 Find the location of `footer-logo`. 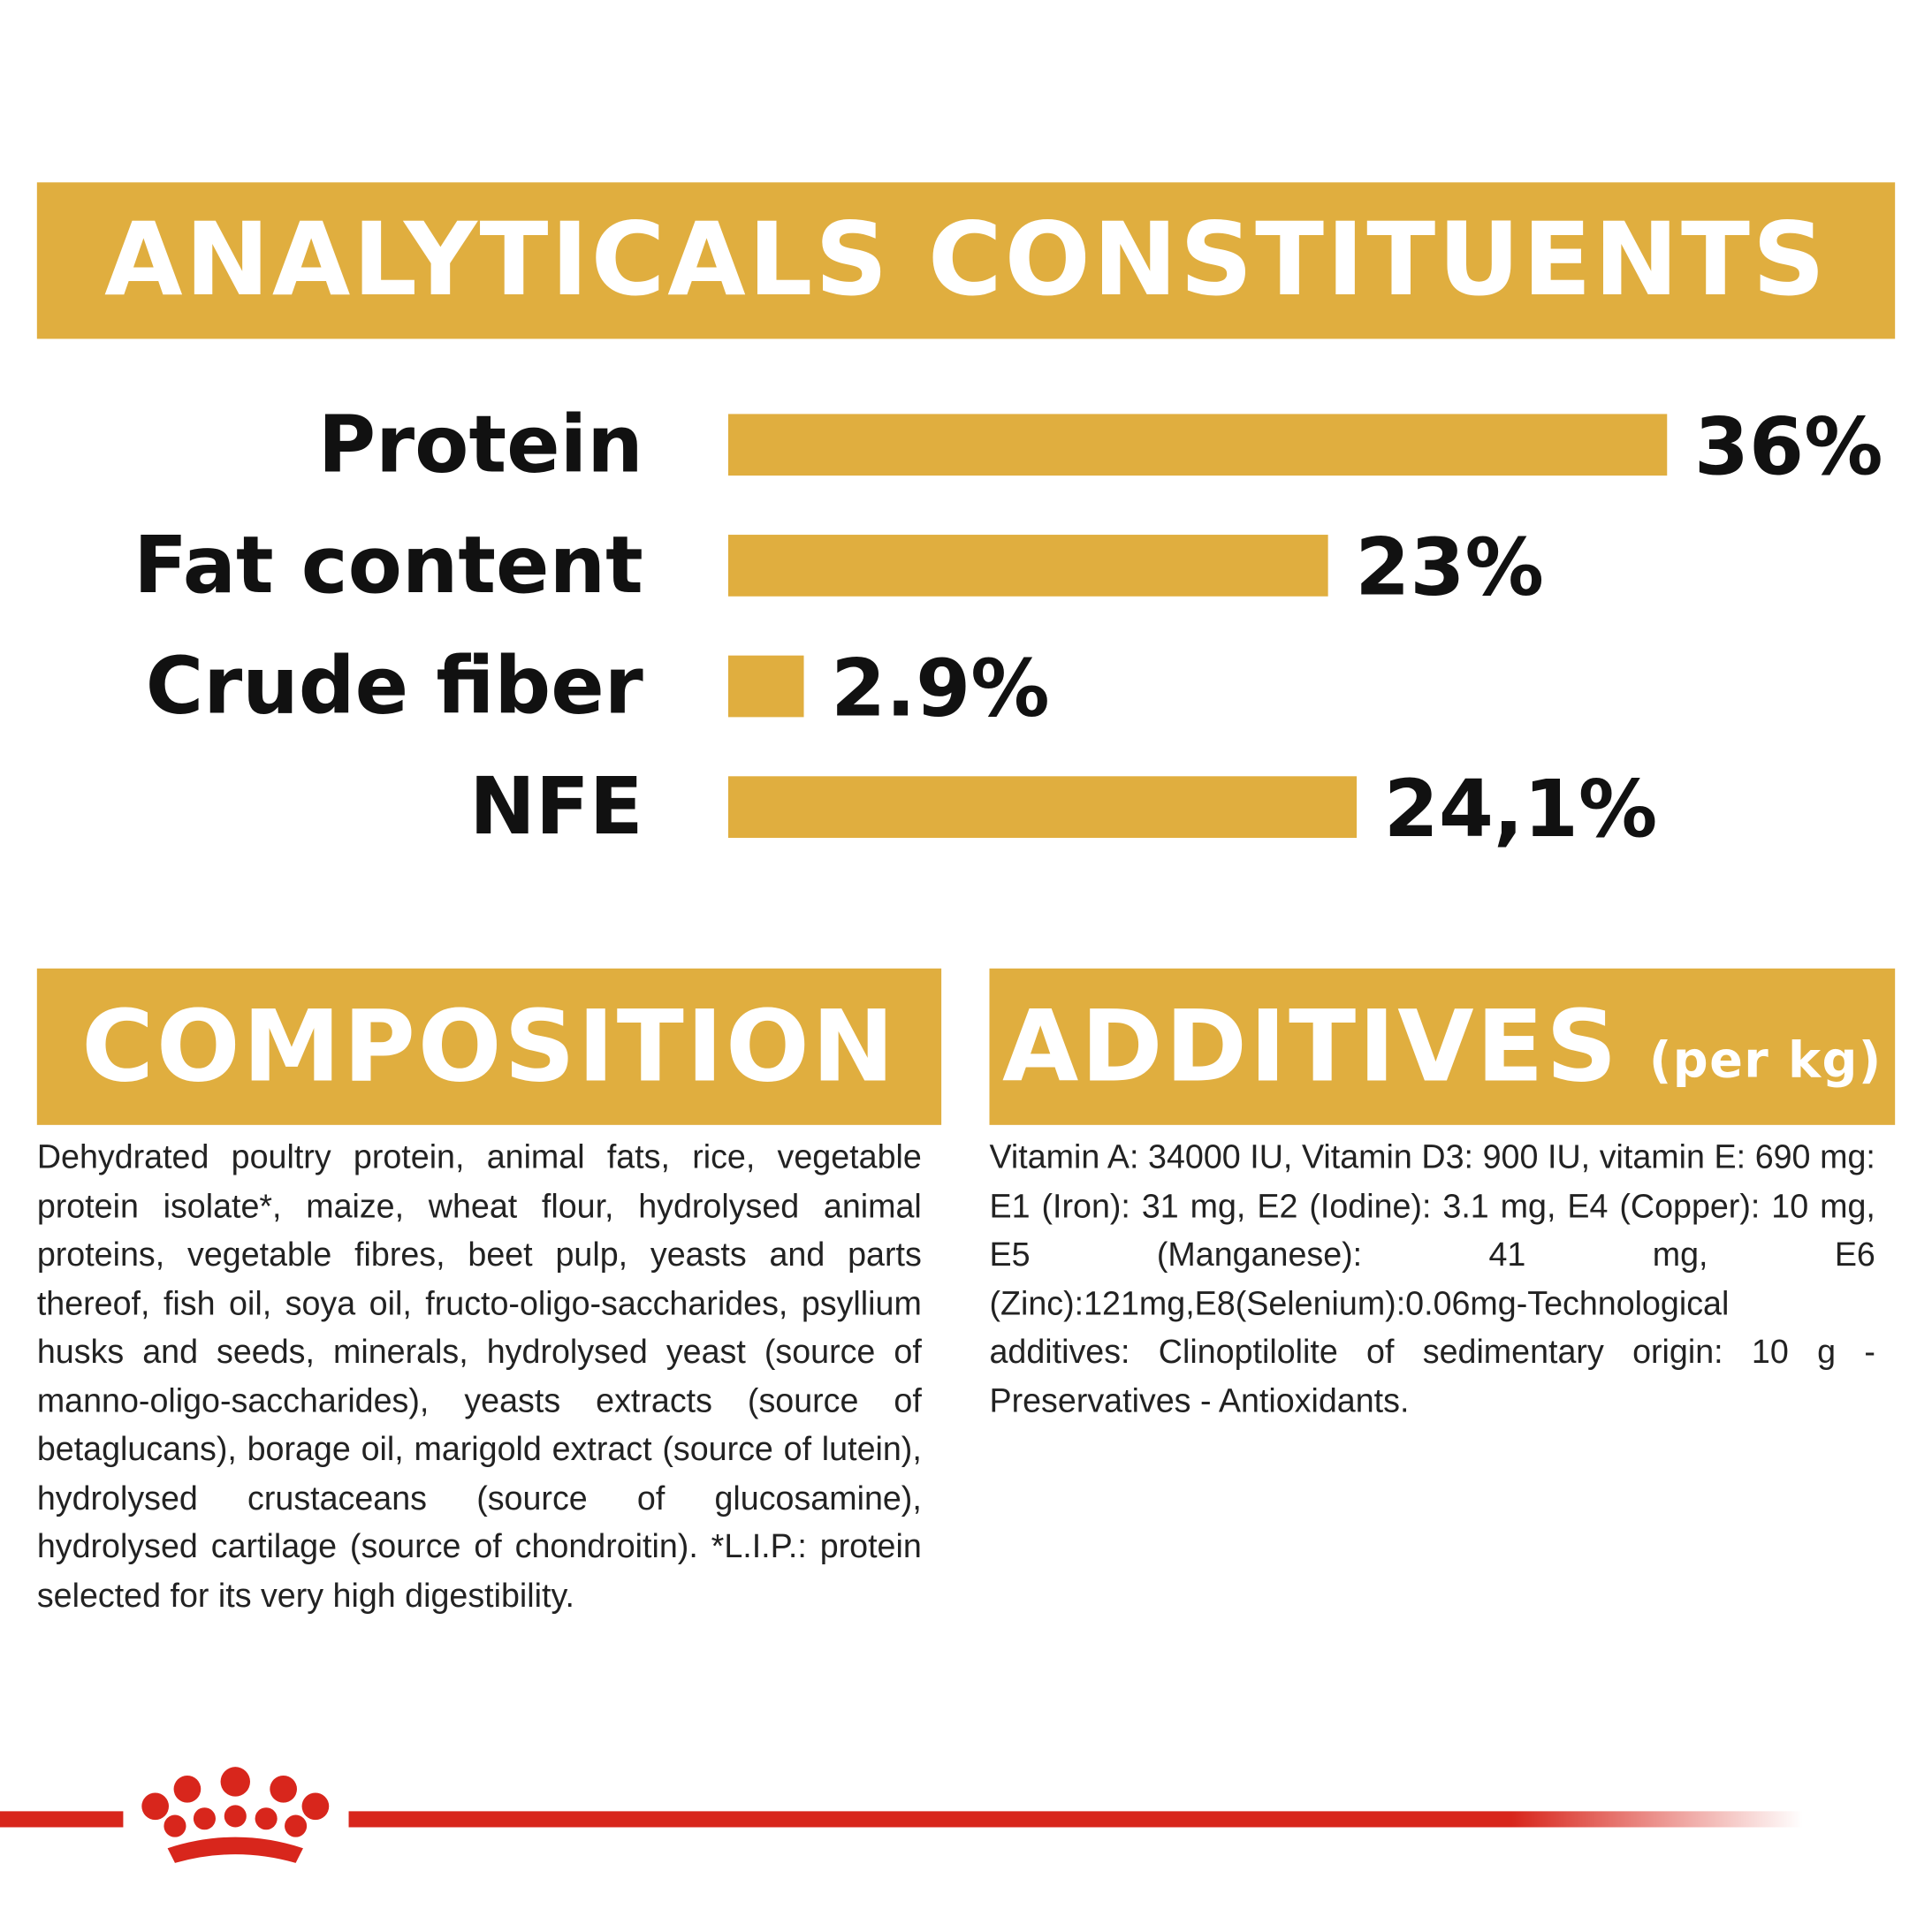

footer-logo is located at coordinates (902, 1815).